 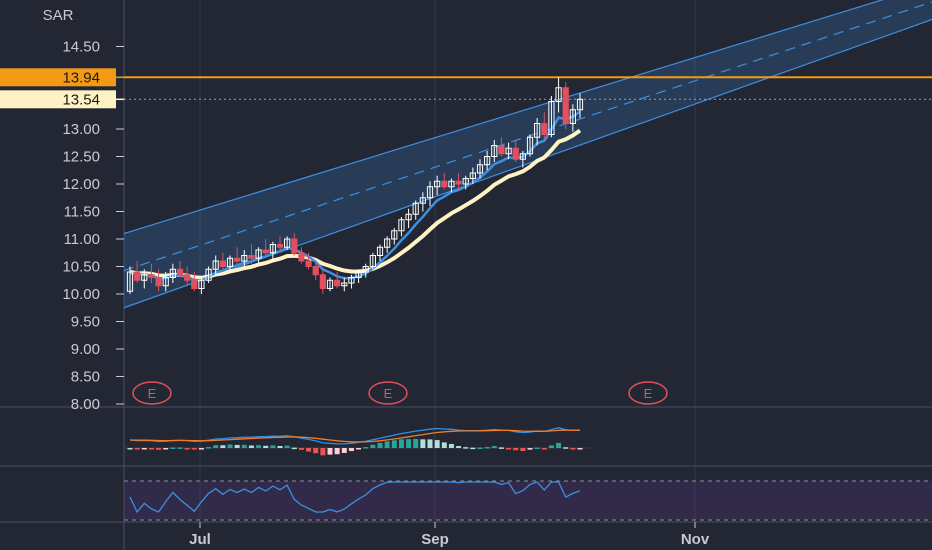 I want to click on ema-slow-line, so click(x=355, y=204).